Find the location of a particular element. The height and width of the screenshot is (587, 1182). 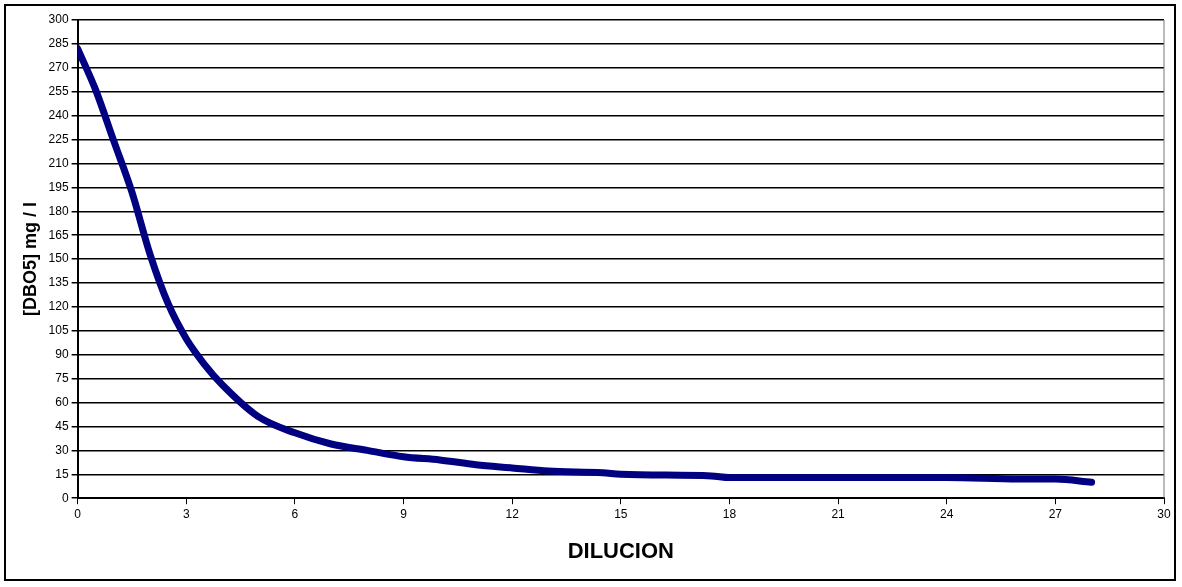

y-tick-label: 120 is located at coordinates (58, 306).